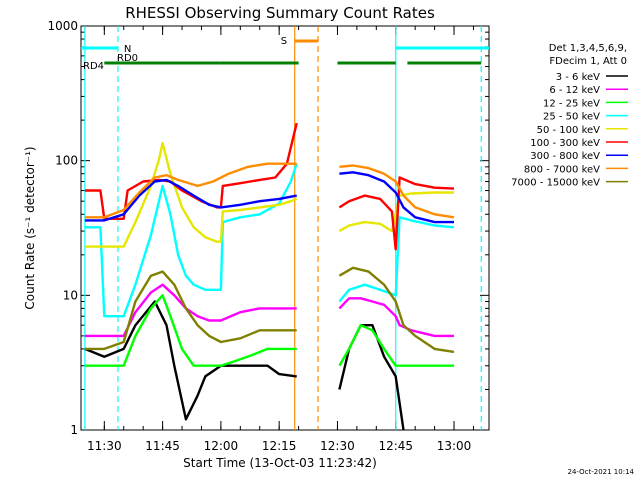  Describe the element at coordinates (269, 330) in the screenshot. I see `series-line-12-25-kev` at that location.